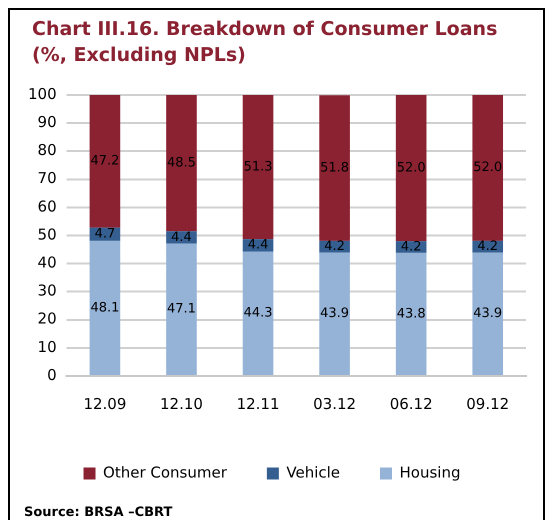  What do you see at coordinates (47, 234) in the screenshot?
I see `y-tick-label: 50` at bounding box center [47, 234].